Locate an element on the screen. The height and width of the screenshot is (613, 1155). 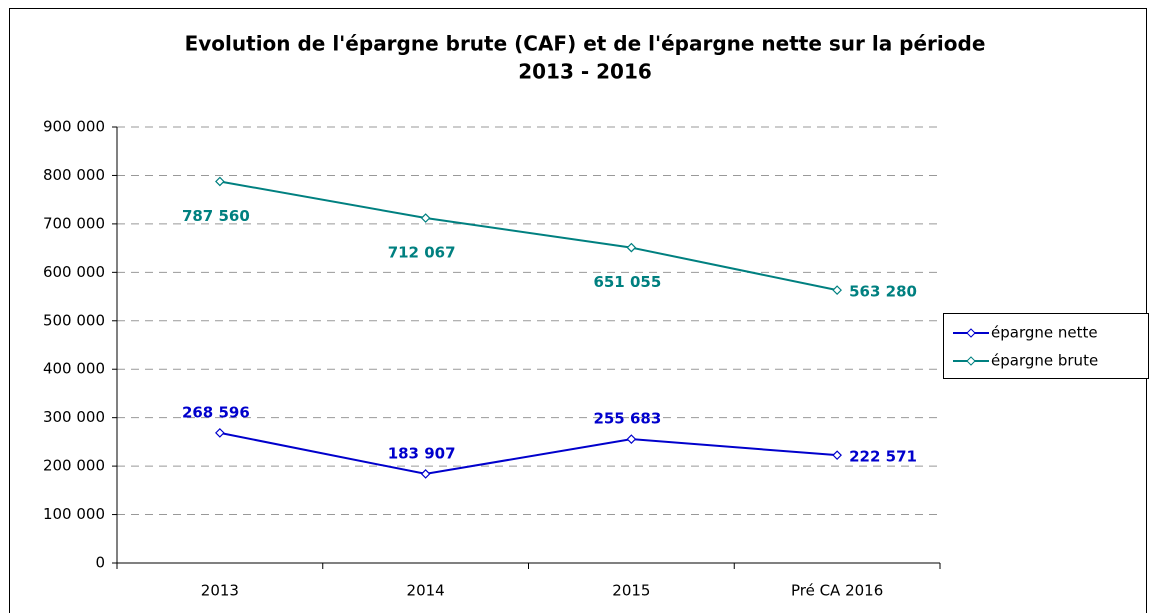
y-tick-label: 500 000 is located at coordinates (74, 320).